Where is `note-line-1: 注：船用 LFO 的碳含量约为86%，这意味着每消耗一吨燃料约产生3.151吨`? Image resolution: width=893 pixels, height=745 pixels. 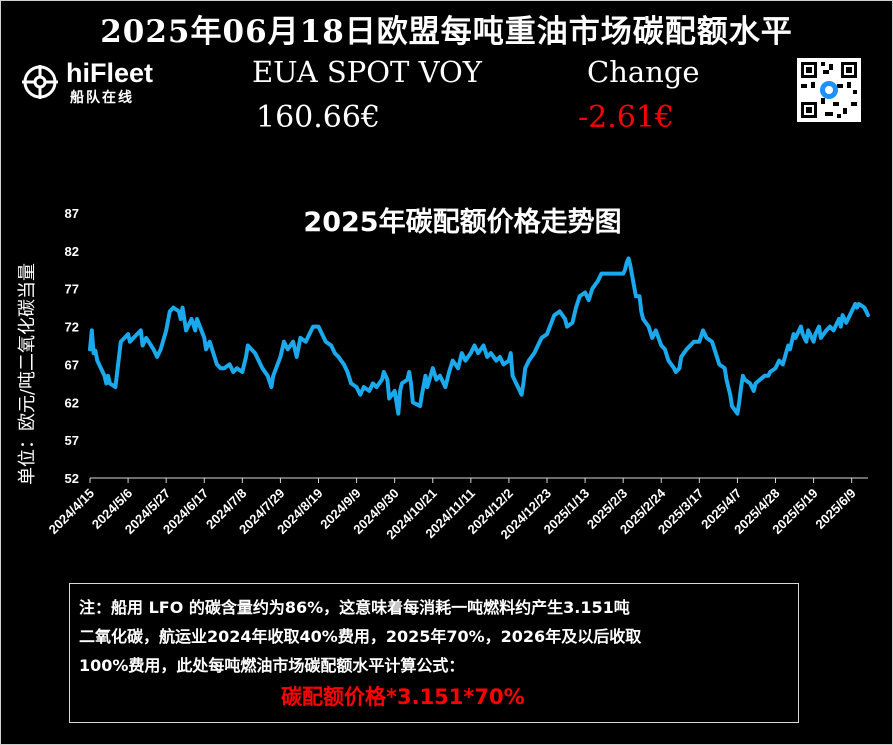
note-line-1: 注：船用 LFO 的碳含量约为86%，这意味着每消耗一吨燃料约产生3.151吨 is located at coordinates (354, 607).